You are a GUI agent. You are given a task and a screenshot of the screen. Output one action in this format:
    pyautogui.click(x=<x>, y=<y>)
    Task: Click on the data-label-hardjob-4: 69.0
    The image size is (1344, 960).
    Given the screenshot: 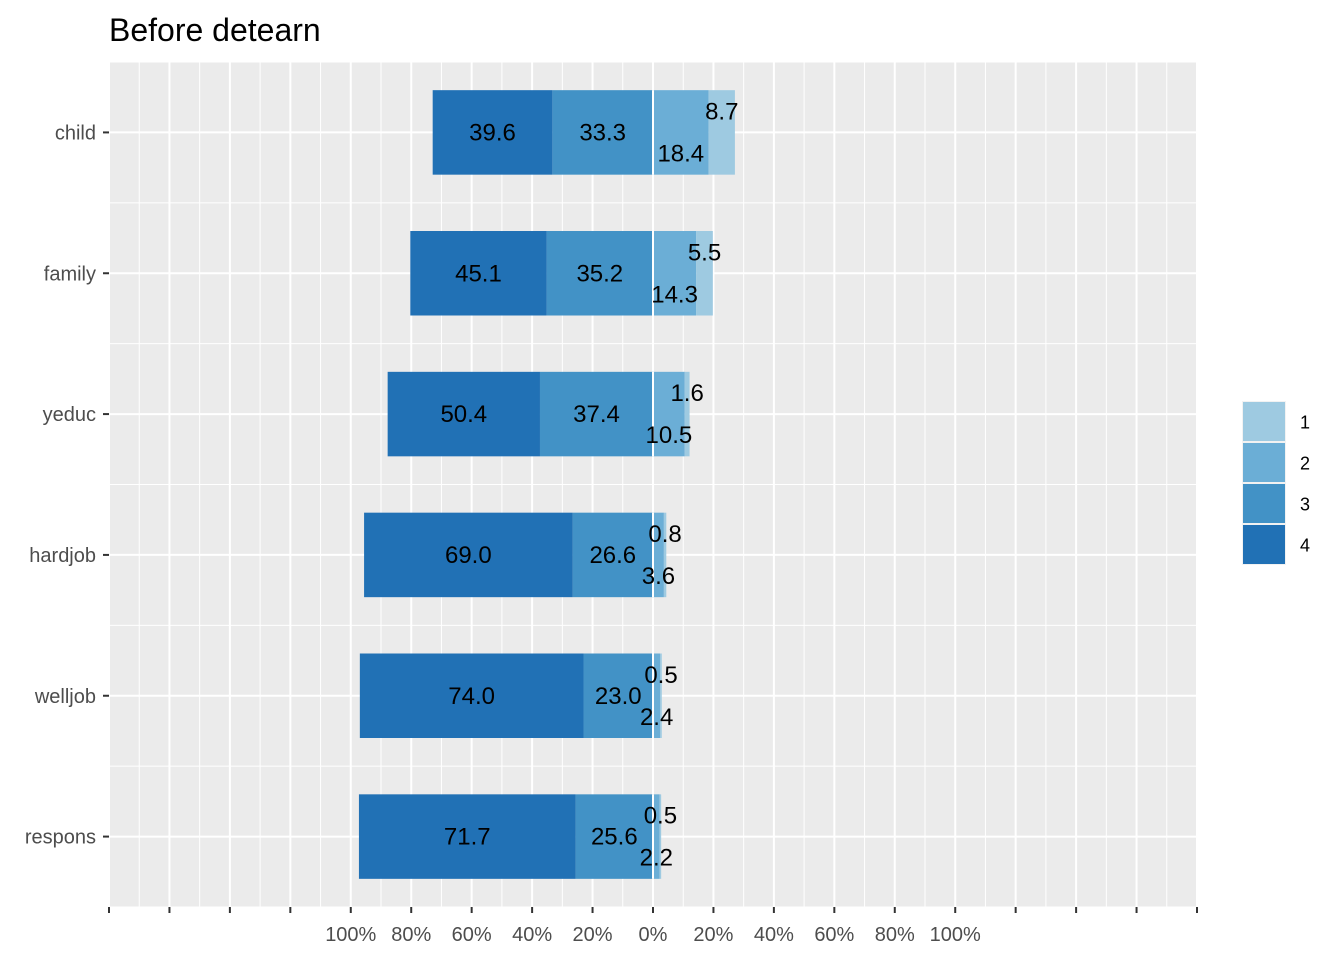 What is the action you would take?
    pyautogui.click(x=468, y=555)
    